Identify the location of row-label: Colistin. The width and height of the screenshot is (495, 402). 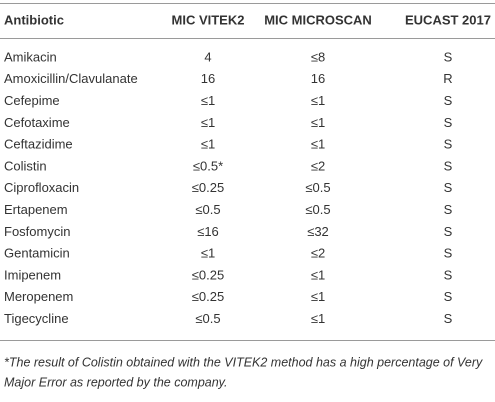
(25, 165).